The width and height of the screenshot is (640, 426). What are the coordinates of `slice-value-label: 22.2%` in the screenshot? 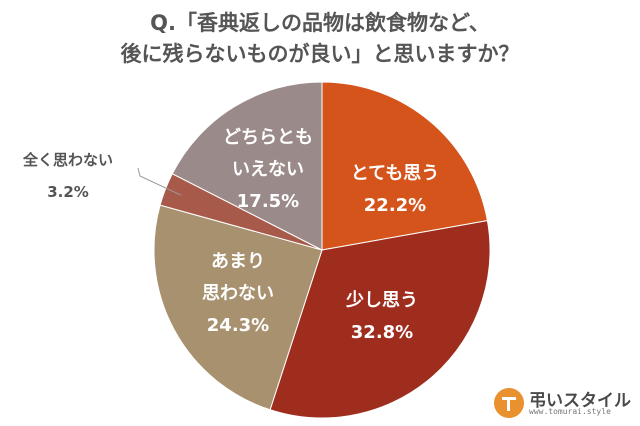 It's located at (395, 205).